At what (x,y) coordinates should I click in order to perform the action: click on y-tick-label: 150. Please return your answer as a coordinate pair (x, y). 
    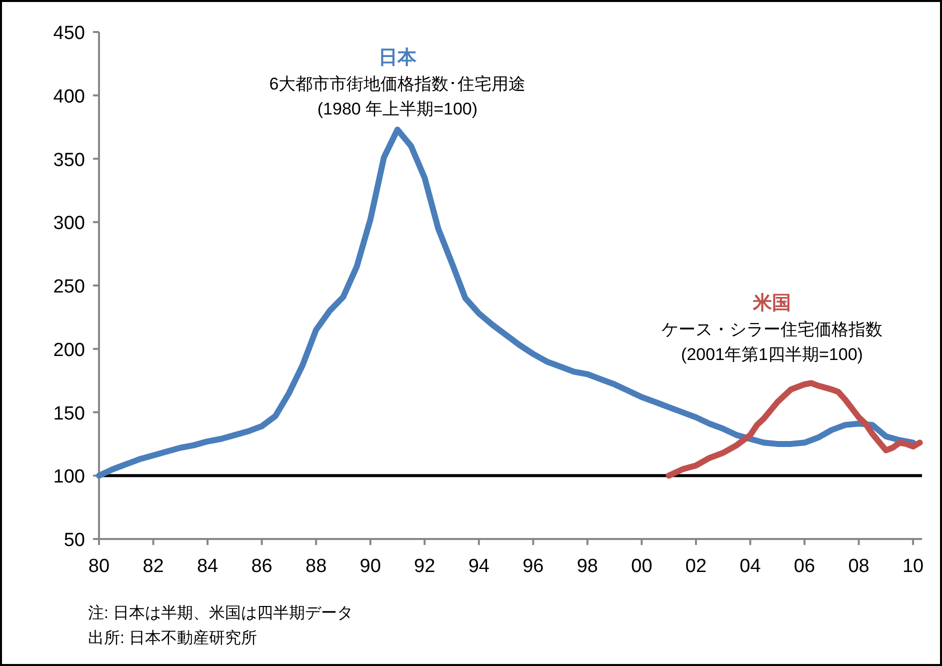
    Looking at the image, I should click on (69, 413).